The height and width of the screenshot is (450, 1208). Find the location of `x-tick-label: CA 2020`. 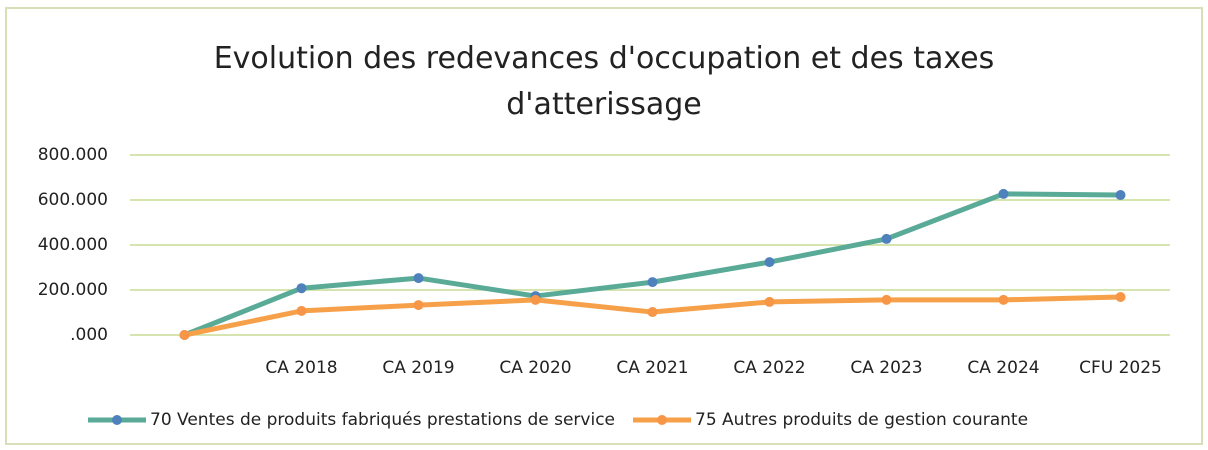

x-tick-label: CA 2020 is located at coordinates (535, 368).